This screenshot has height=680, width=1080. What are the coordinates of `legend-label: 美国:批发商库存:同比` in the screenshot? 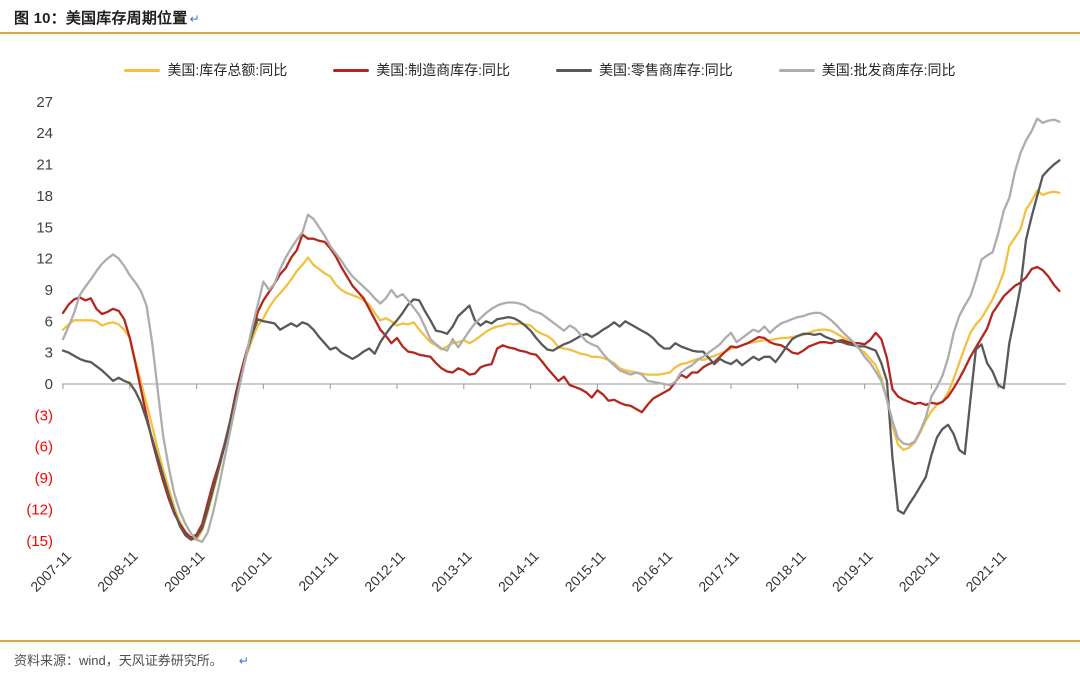 It's located at (888, 70).